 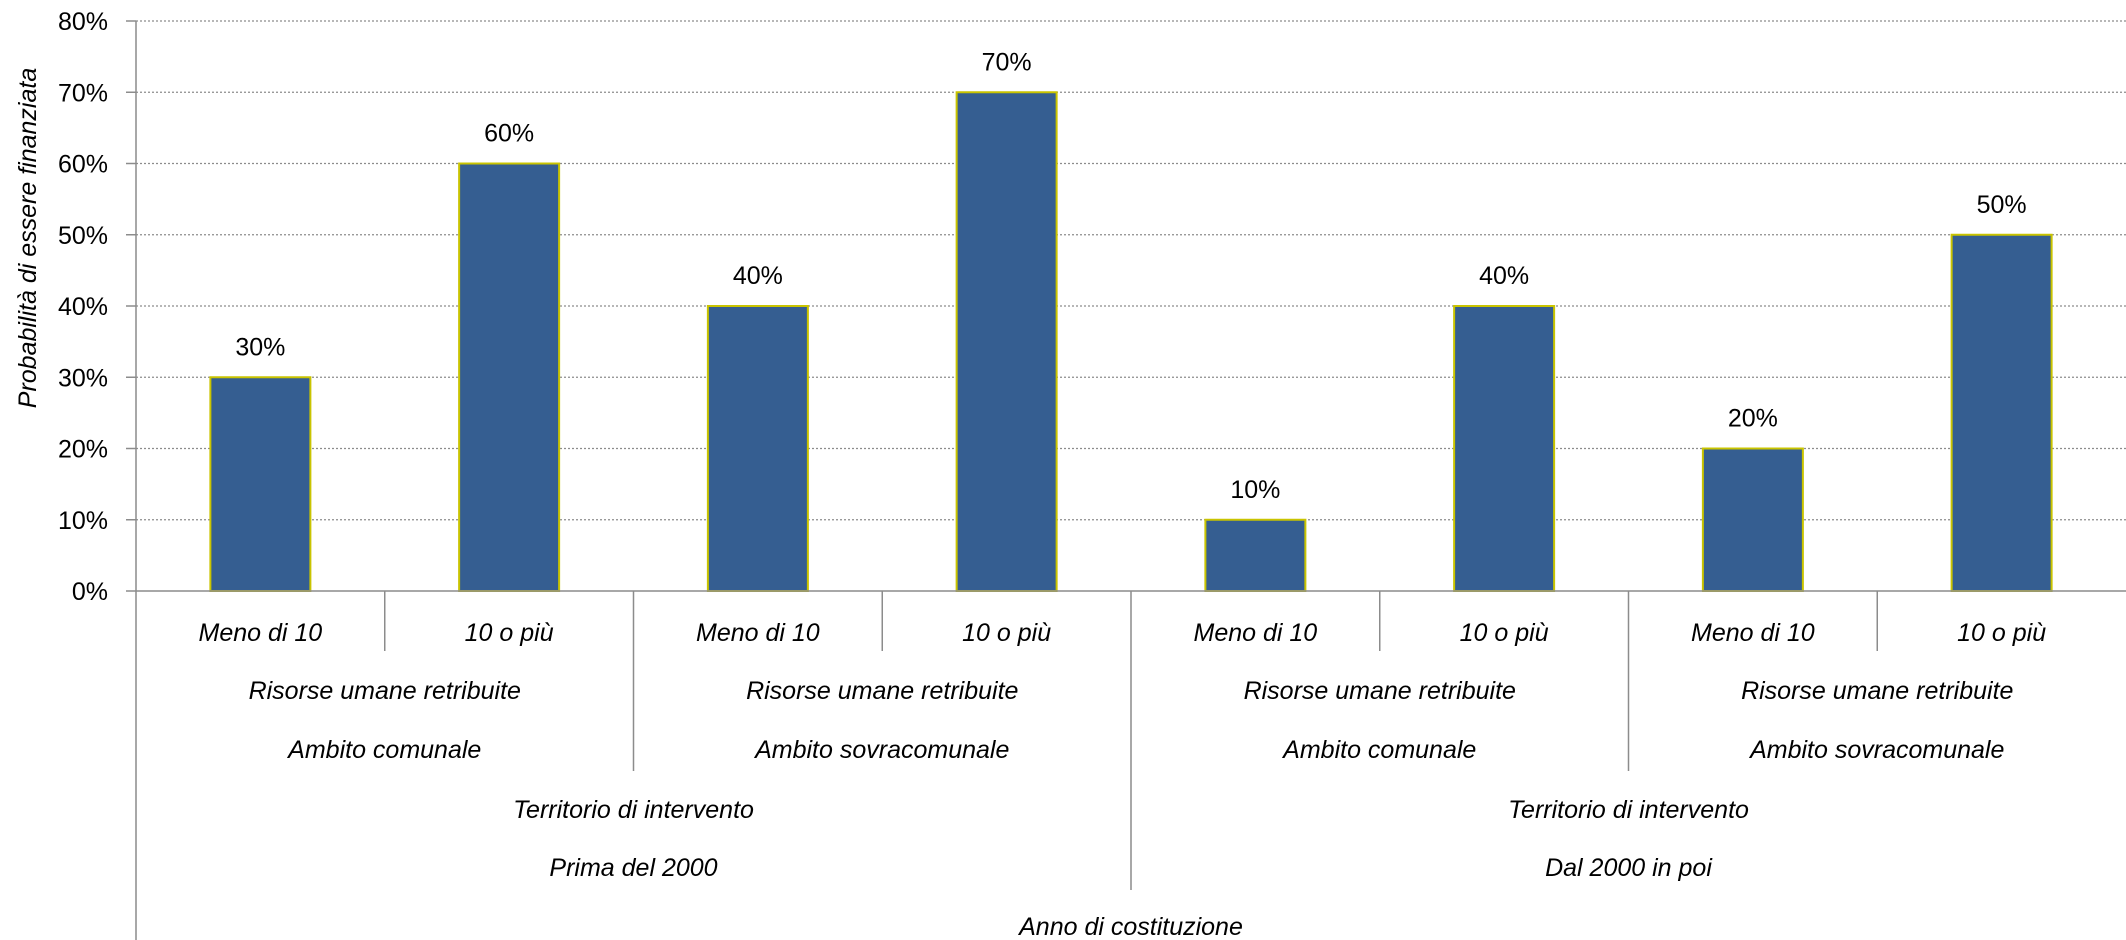 I want to click on data-label: 30%, so click(x=260, y=347).